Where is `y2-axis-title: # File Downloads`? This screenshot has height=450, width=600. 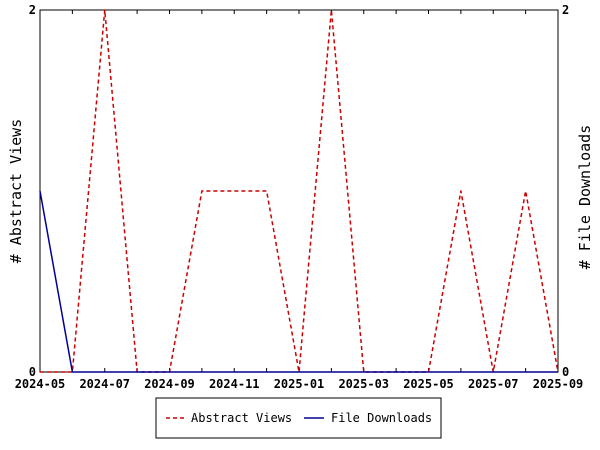
y2-axis-title: # File Downloads is located at coordinates (585, 197).